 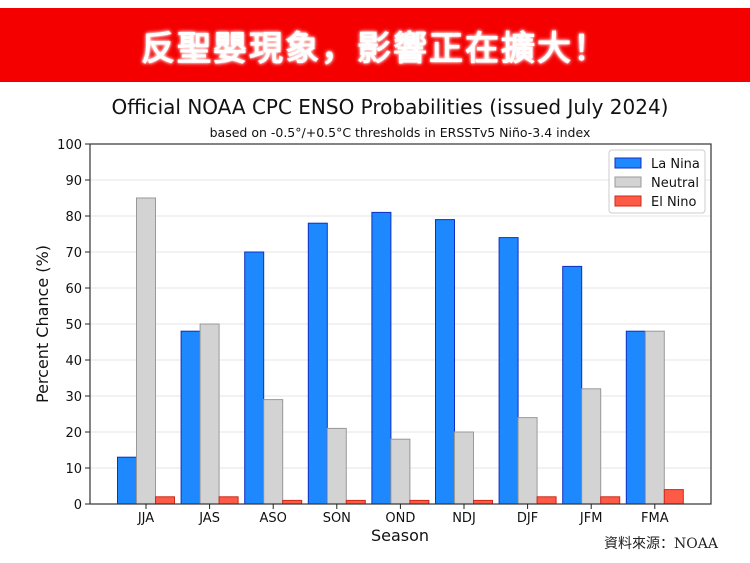 What do you see at coordinates (73, 181) in the screenshot?
I see `y-tick-label: 90` at bounding box center [73, 181].